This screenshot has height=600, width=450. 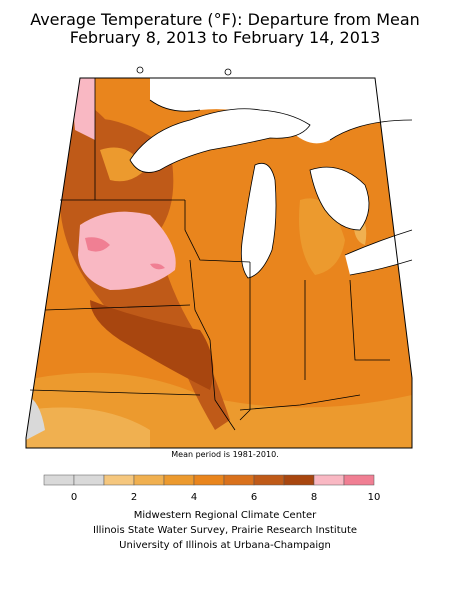 What do you see at coordinates (212, 488) in the screenshot?
I see `color-legend: 0 2 4 6 8 10` at bounding box center [212, 488].